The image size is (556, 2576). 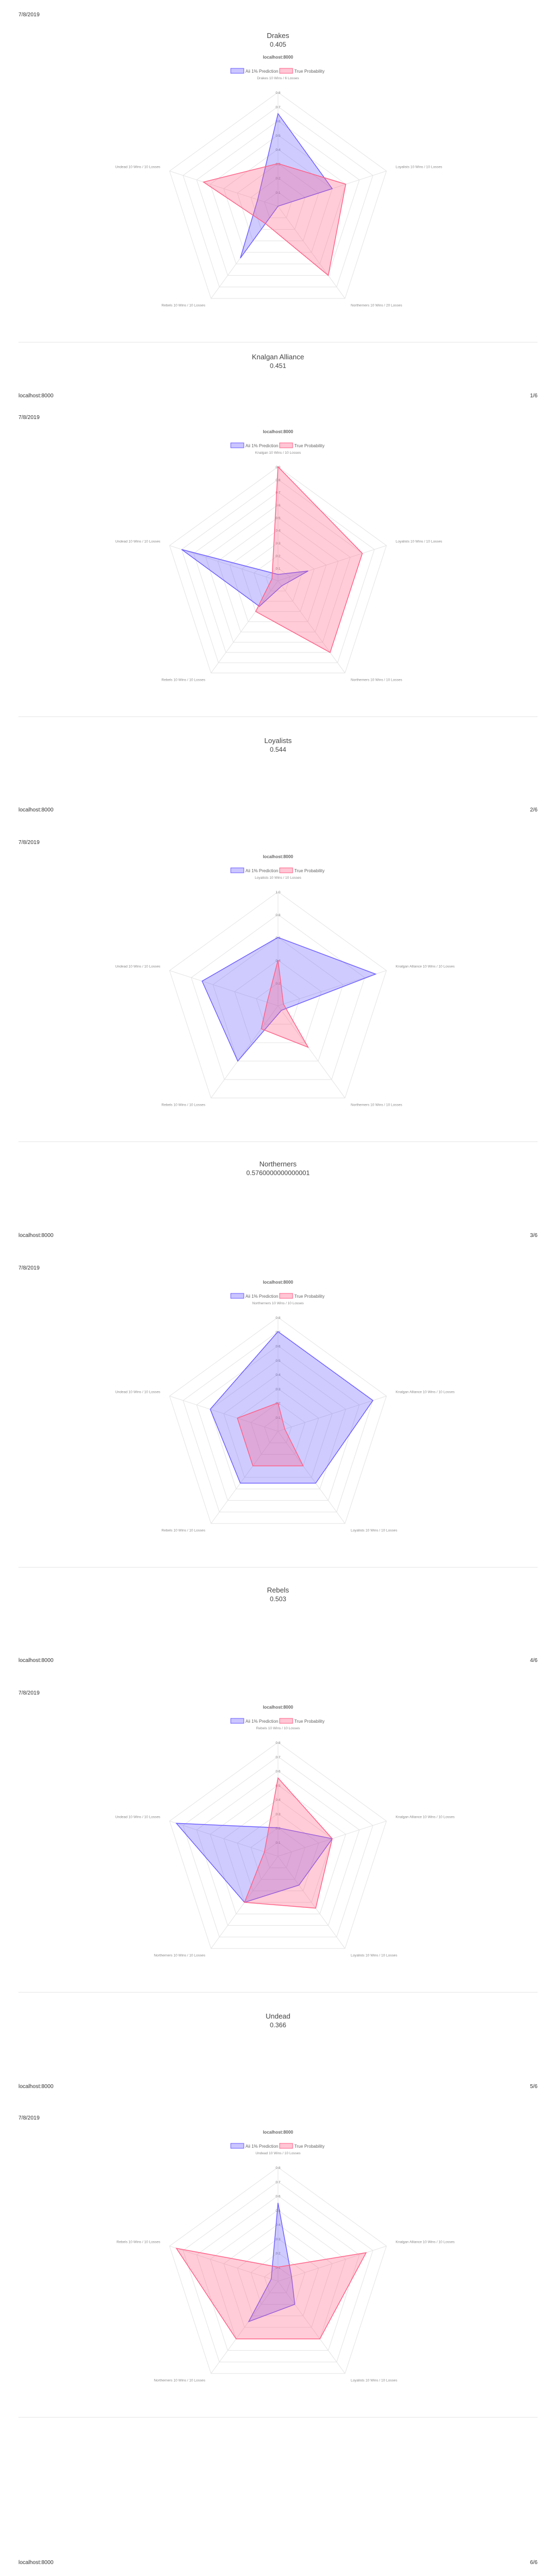 What do you see at coordinates (277, 1418) in the screenshot?
I see `tick-label: 0.1` at bounding box center [277, 1418].